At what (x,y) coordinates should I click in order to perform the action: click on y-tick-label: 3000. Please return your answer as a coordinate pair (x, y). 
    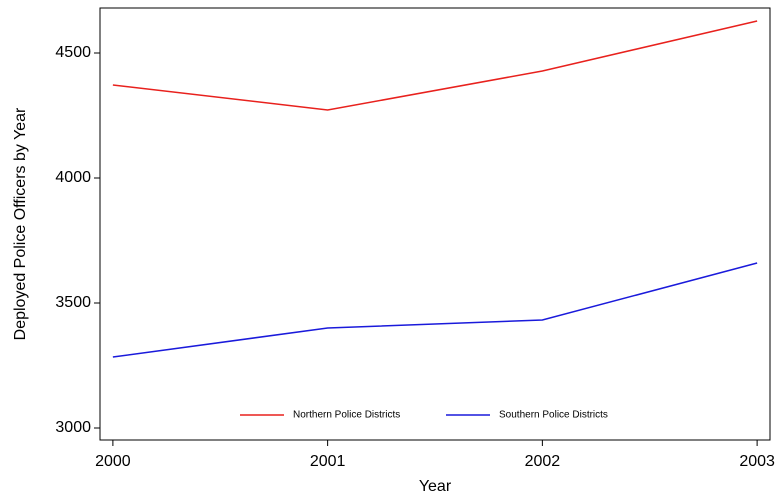
    Looking at the image, I should click on (73, 427).